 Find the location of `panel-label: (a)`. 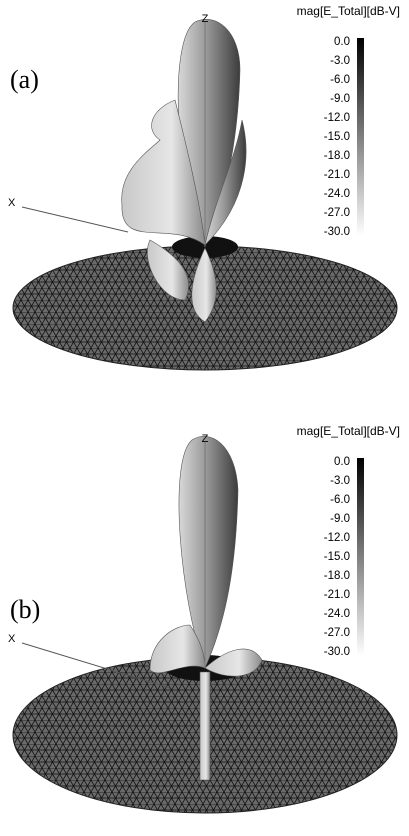

panel-label: (a) is located at coordinates (24, 79).